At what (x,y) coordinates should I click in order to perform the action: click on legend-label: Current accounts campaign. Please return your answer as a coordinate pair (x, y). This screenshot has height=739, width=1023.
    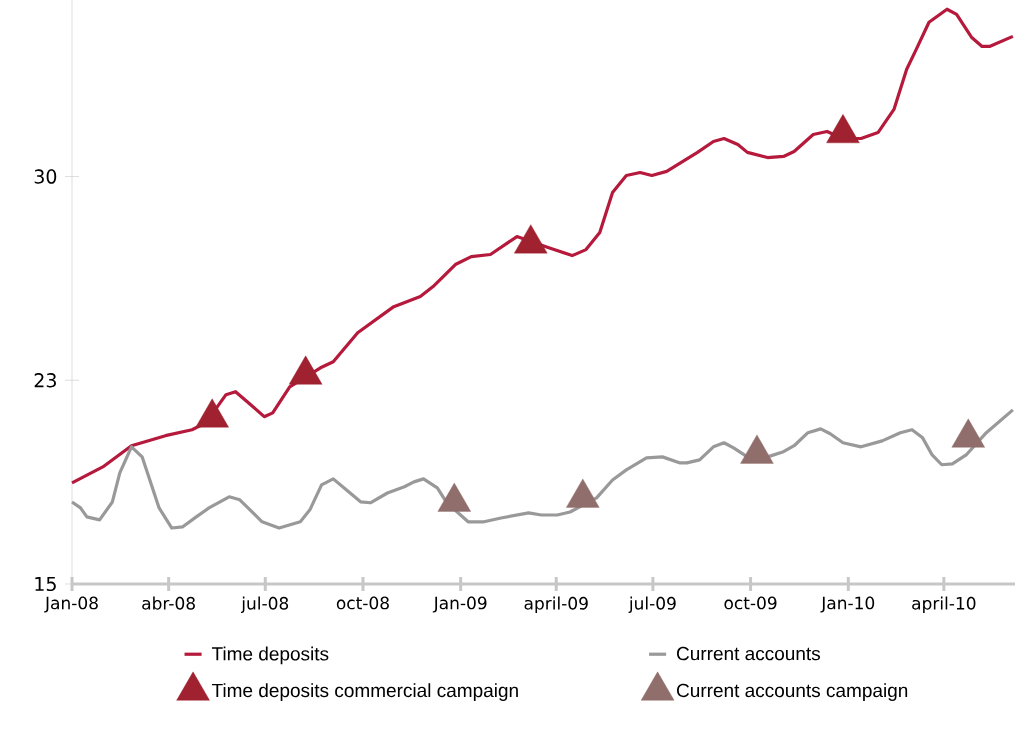
    Looking at the image, I should click on (792, 692).